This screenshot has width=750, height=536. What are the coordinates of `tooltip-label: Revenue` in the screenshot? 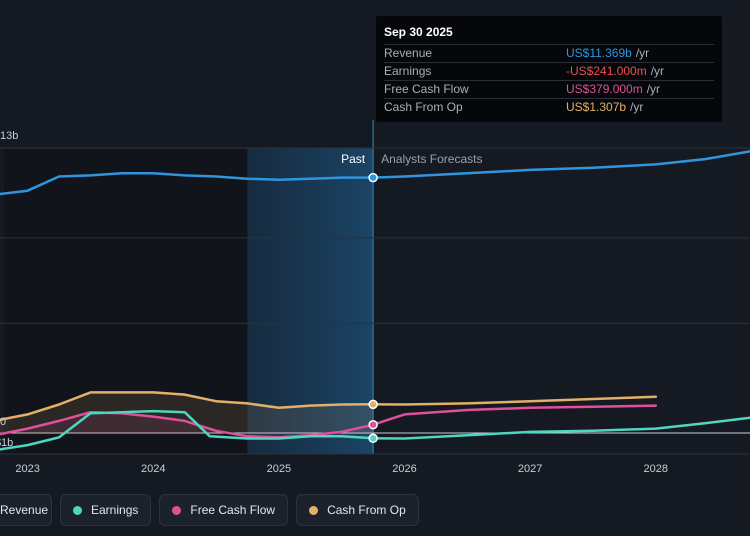 It's located at (408, 53).